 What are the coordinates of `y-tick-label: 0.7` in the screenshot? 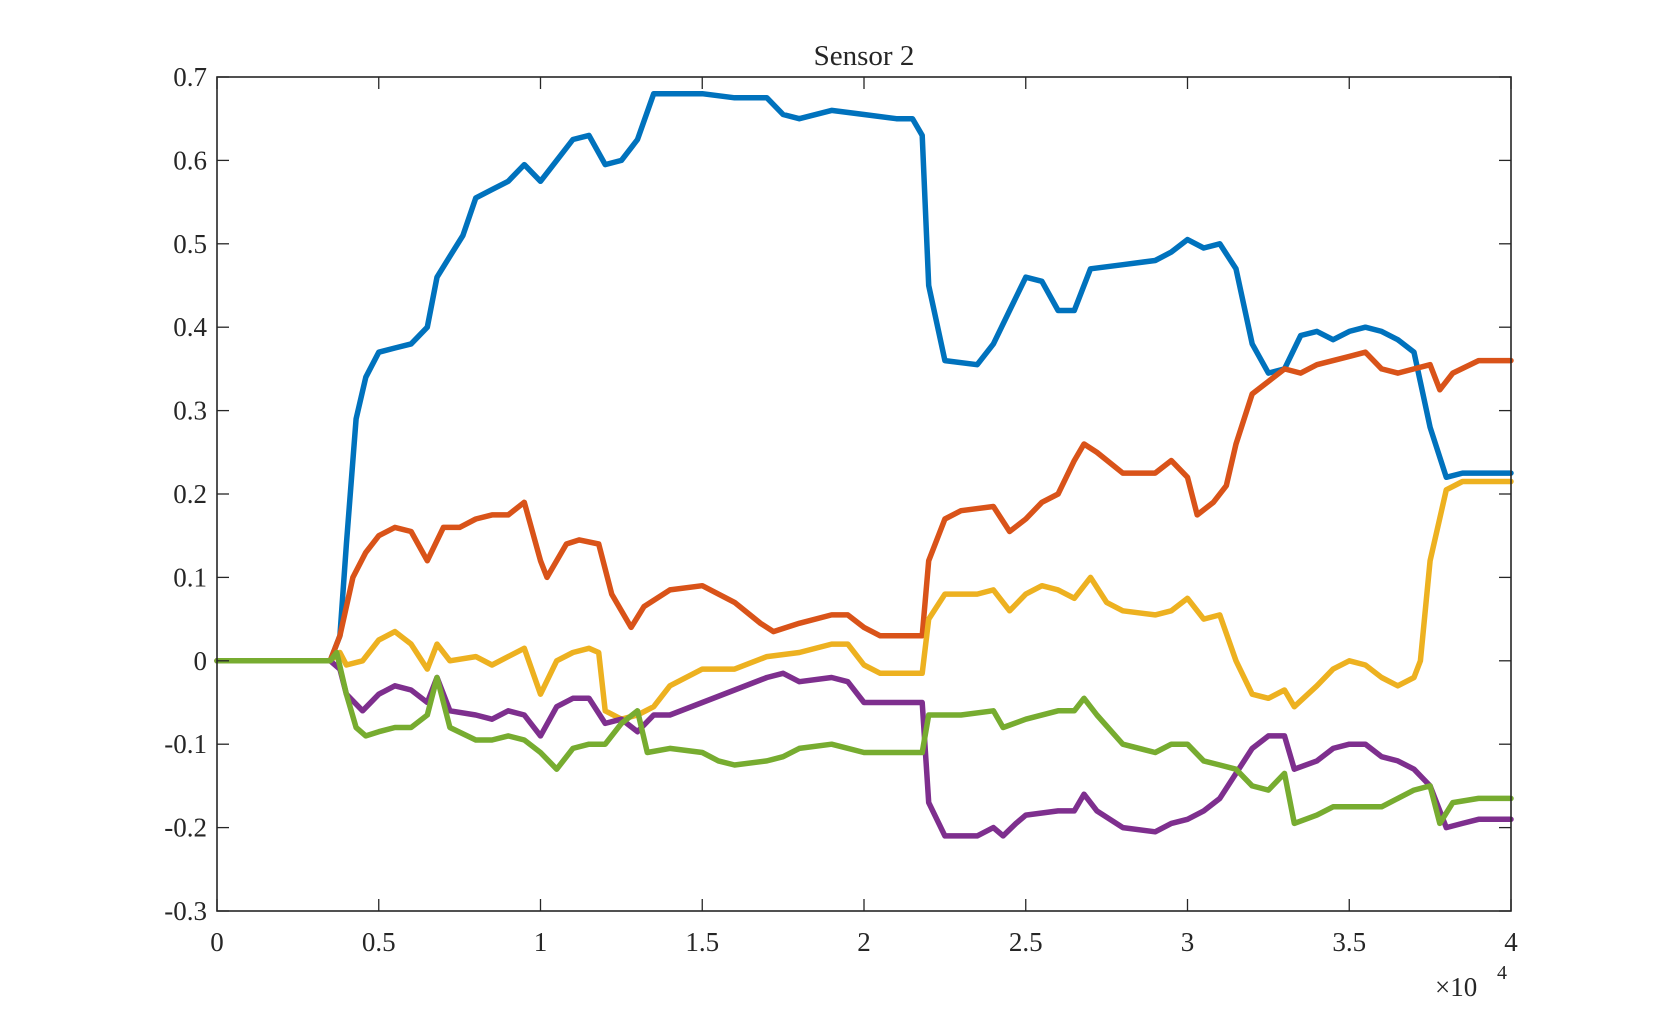 It's located at (190, 77).